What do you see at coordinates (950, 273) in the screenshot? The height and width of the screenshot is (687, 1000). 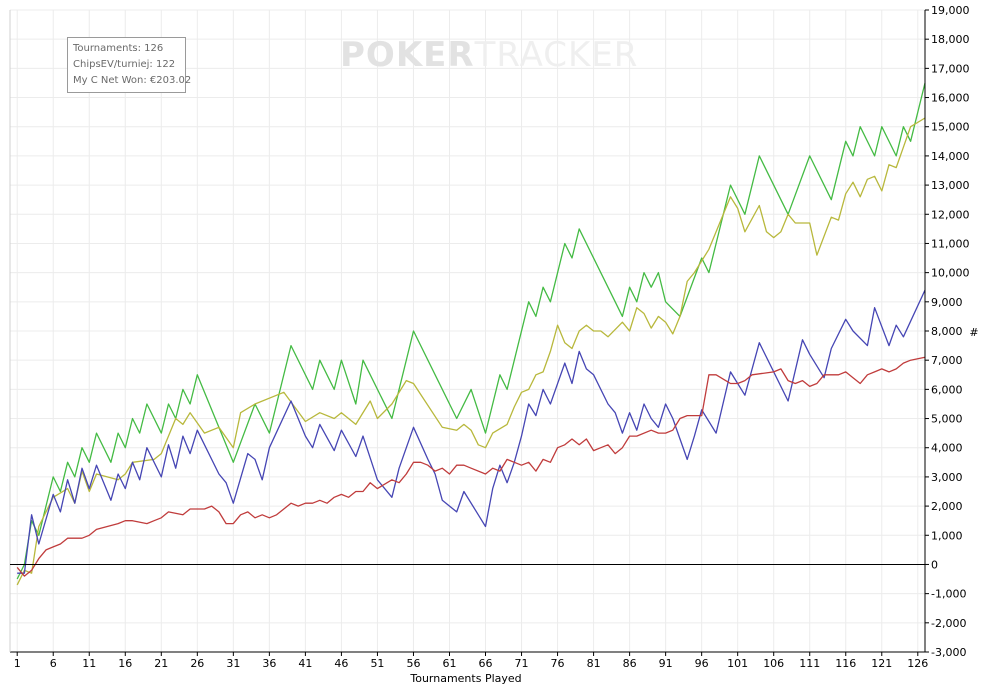 I see `y-tick-label: 10,000` at bounding box center [950, 273].